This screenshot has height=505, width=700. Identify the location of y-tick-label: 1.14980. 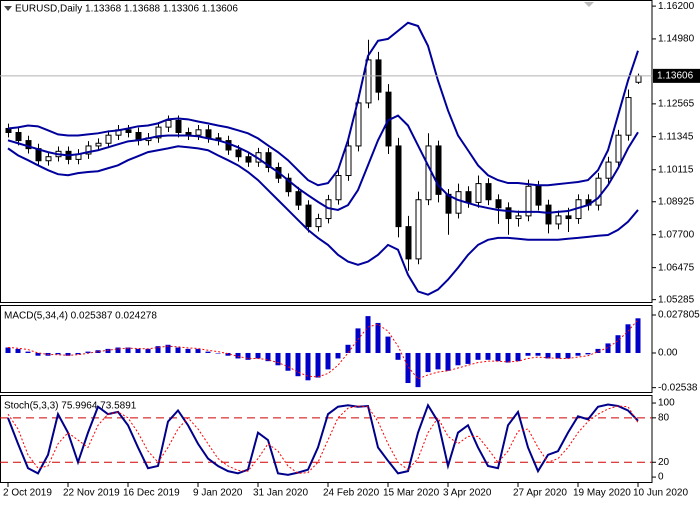
(676, 39).